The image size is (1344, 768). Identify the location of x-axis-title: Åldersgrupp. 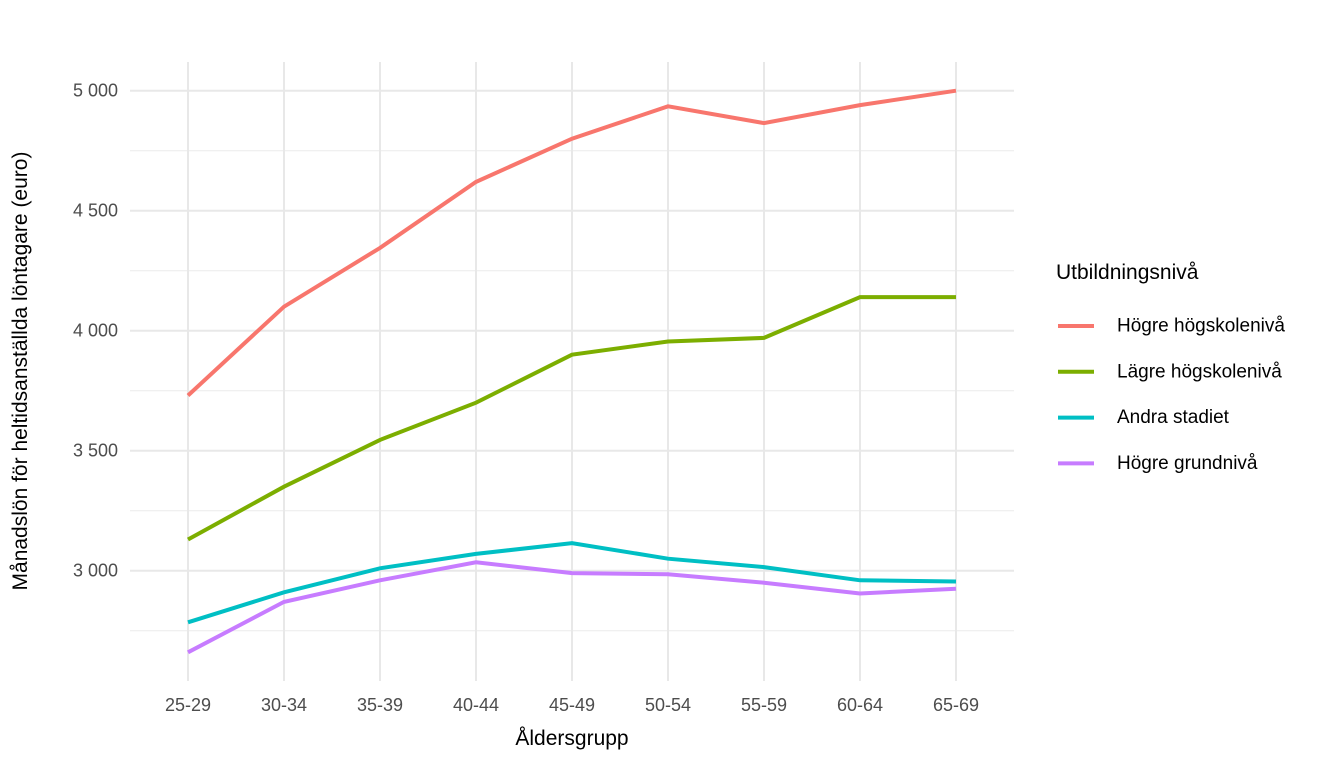
(571, 738).